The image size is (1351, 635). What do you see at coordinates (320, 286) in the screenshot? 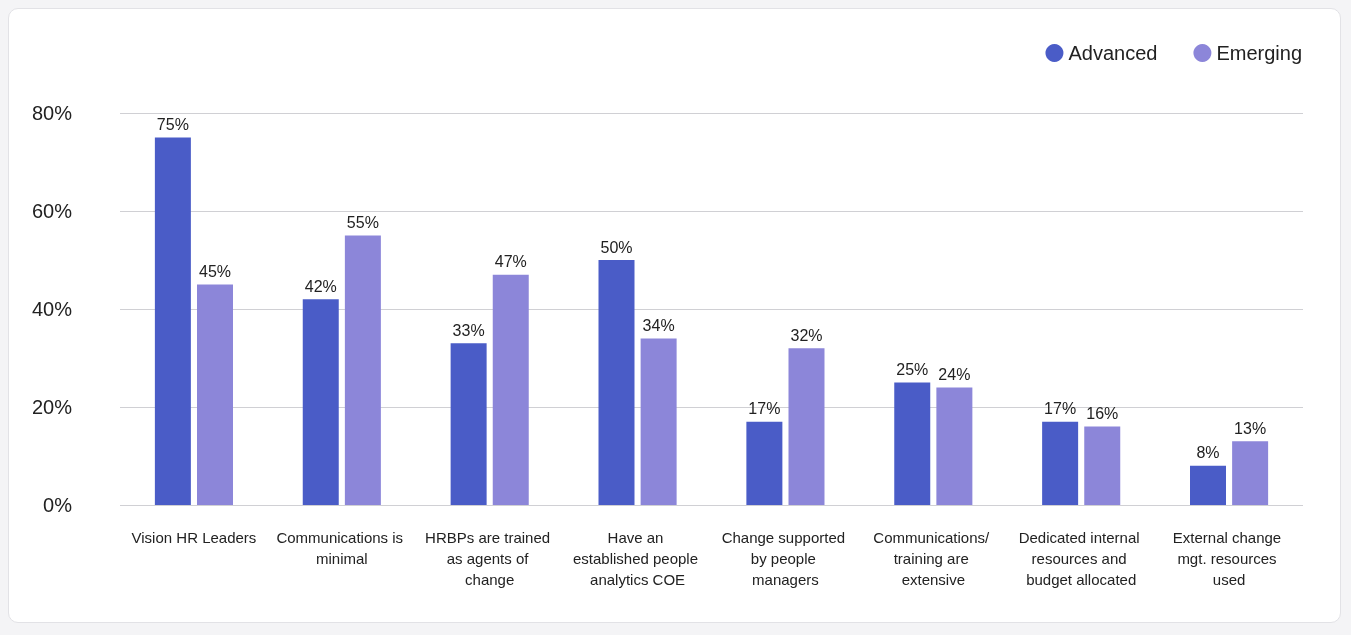
I see `data-label: 42%` at bounding box center [320, 286].